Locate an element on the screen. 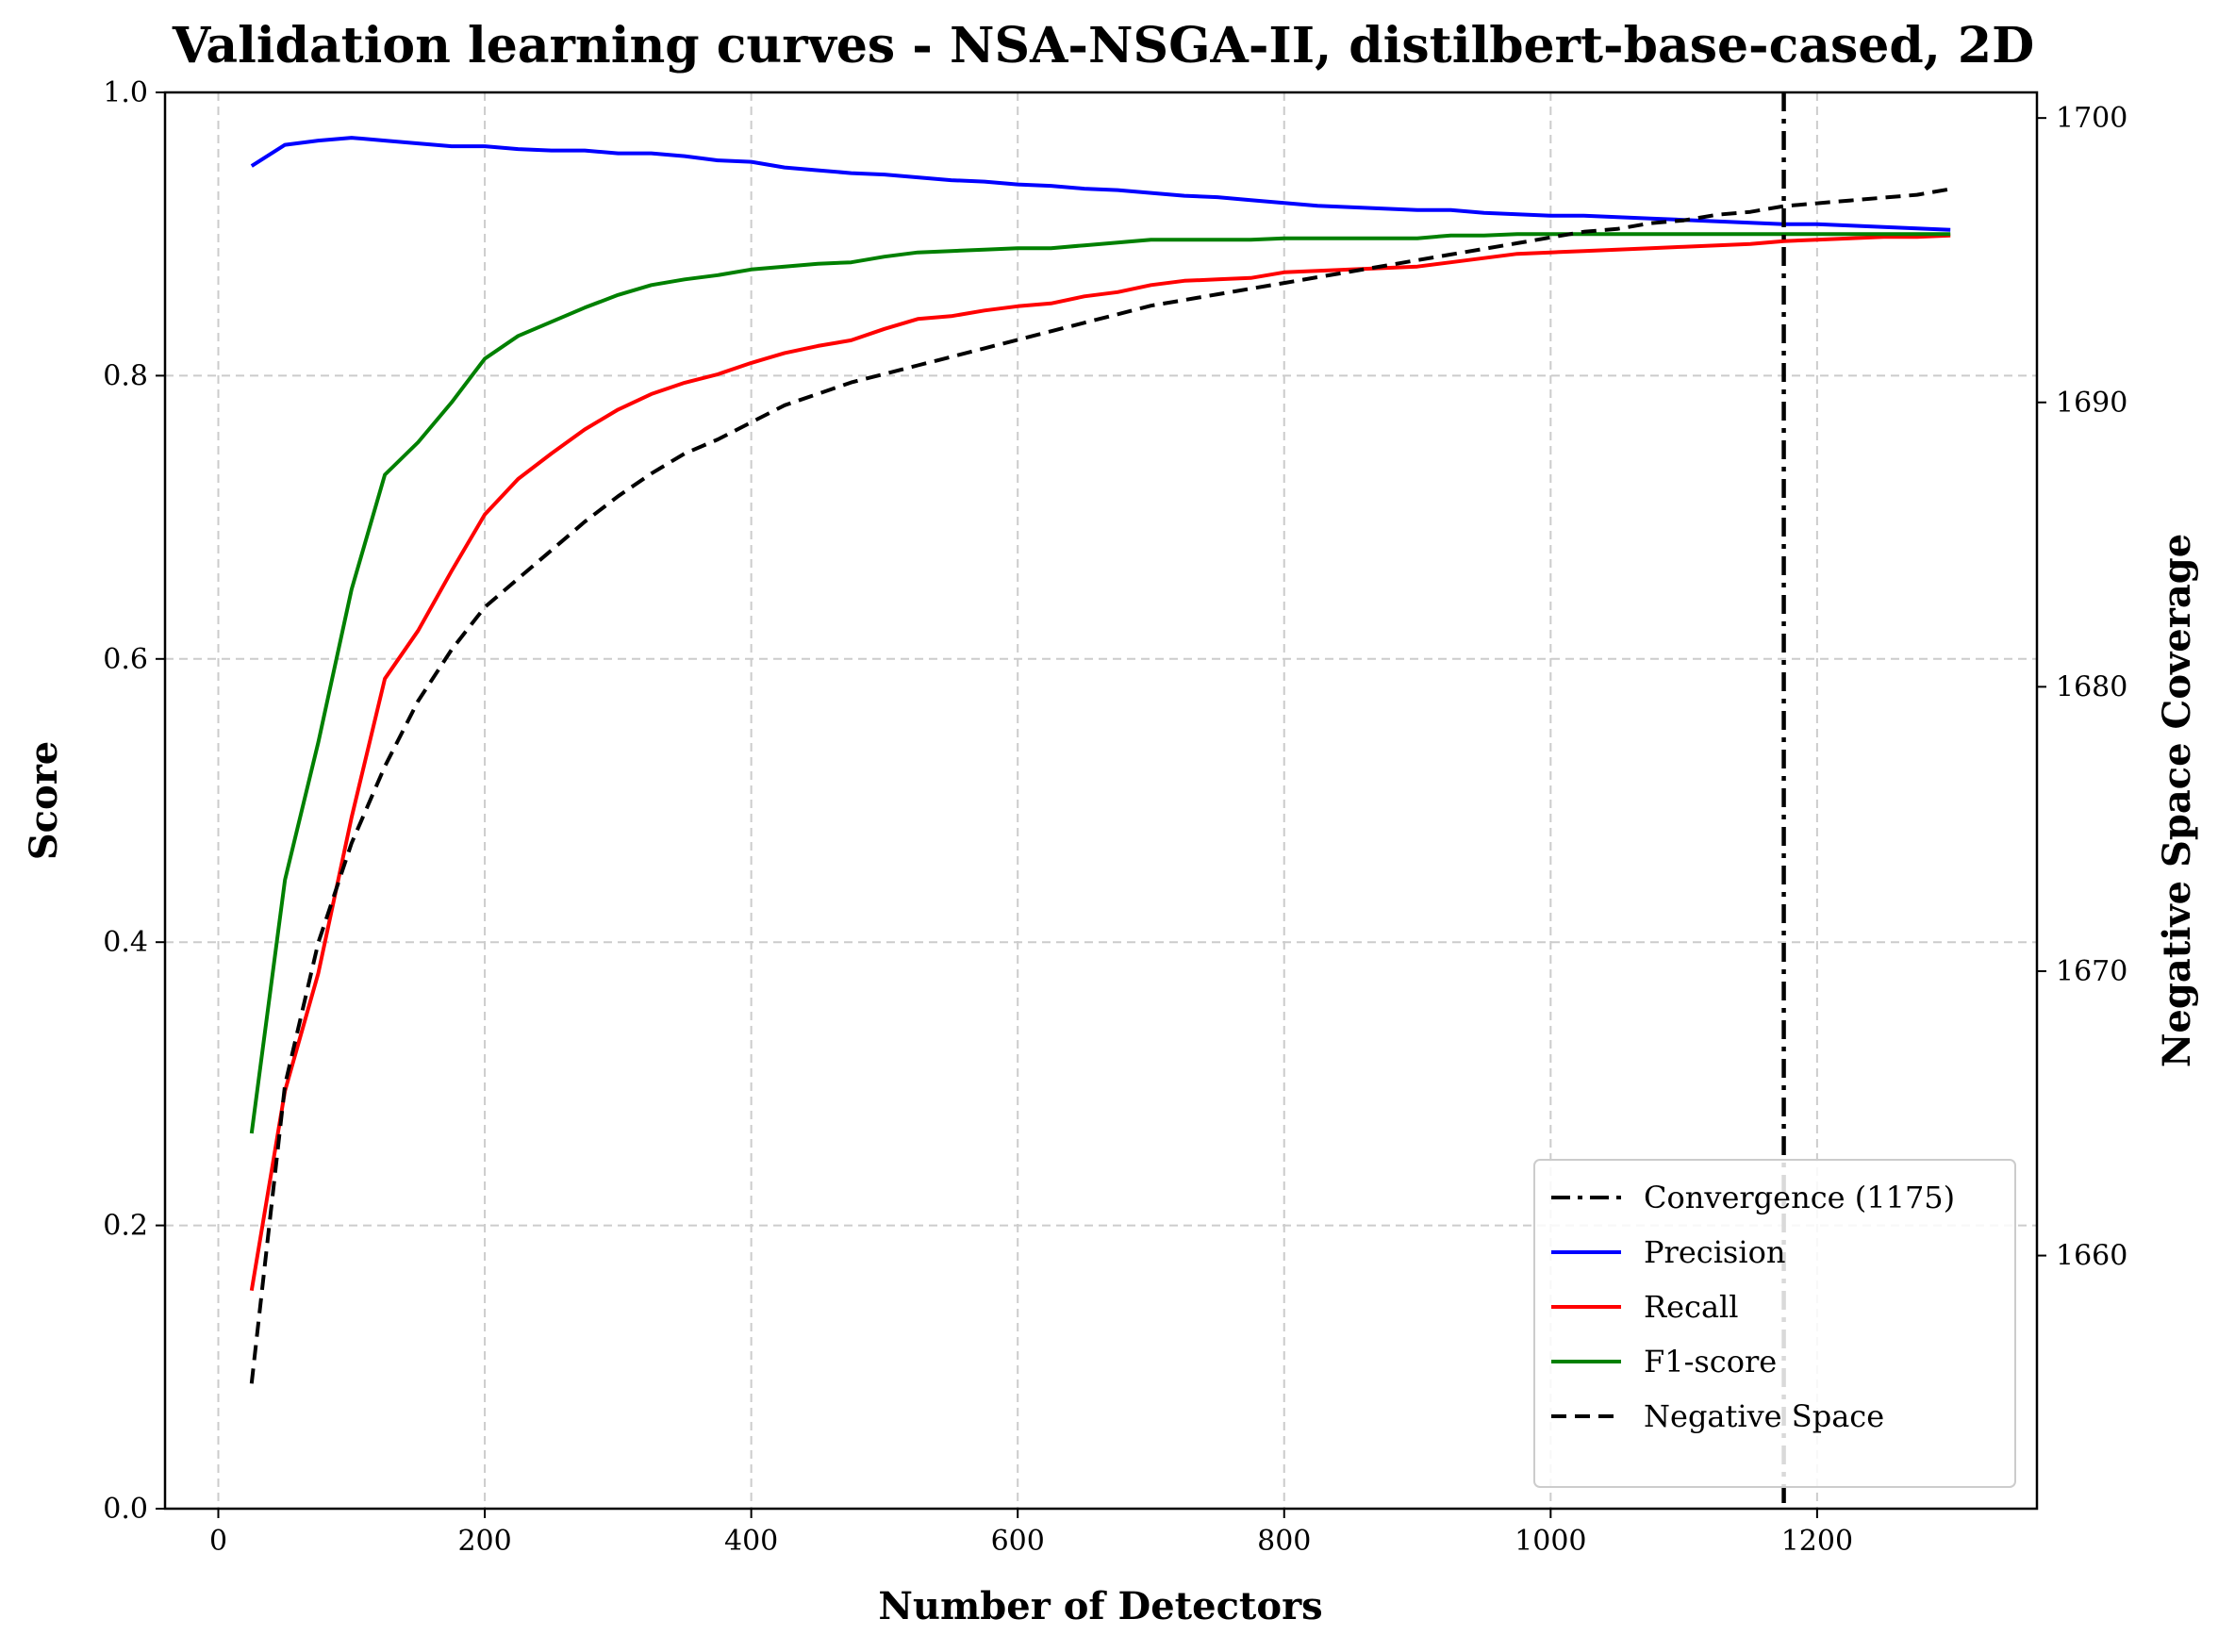 This screenshot has width=2218, height=1652. legend-box is located at coordinates (1774, 1323).